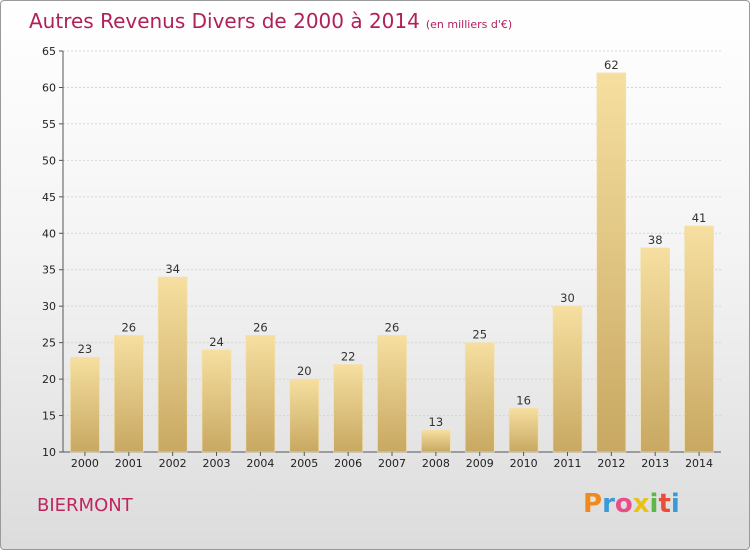 This screenshot has width=750, height=550. I want to click on bar-2005, so click(304, 415).